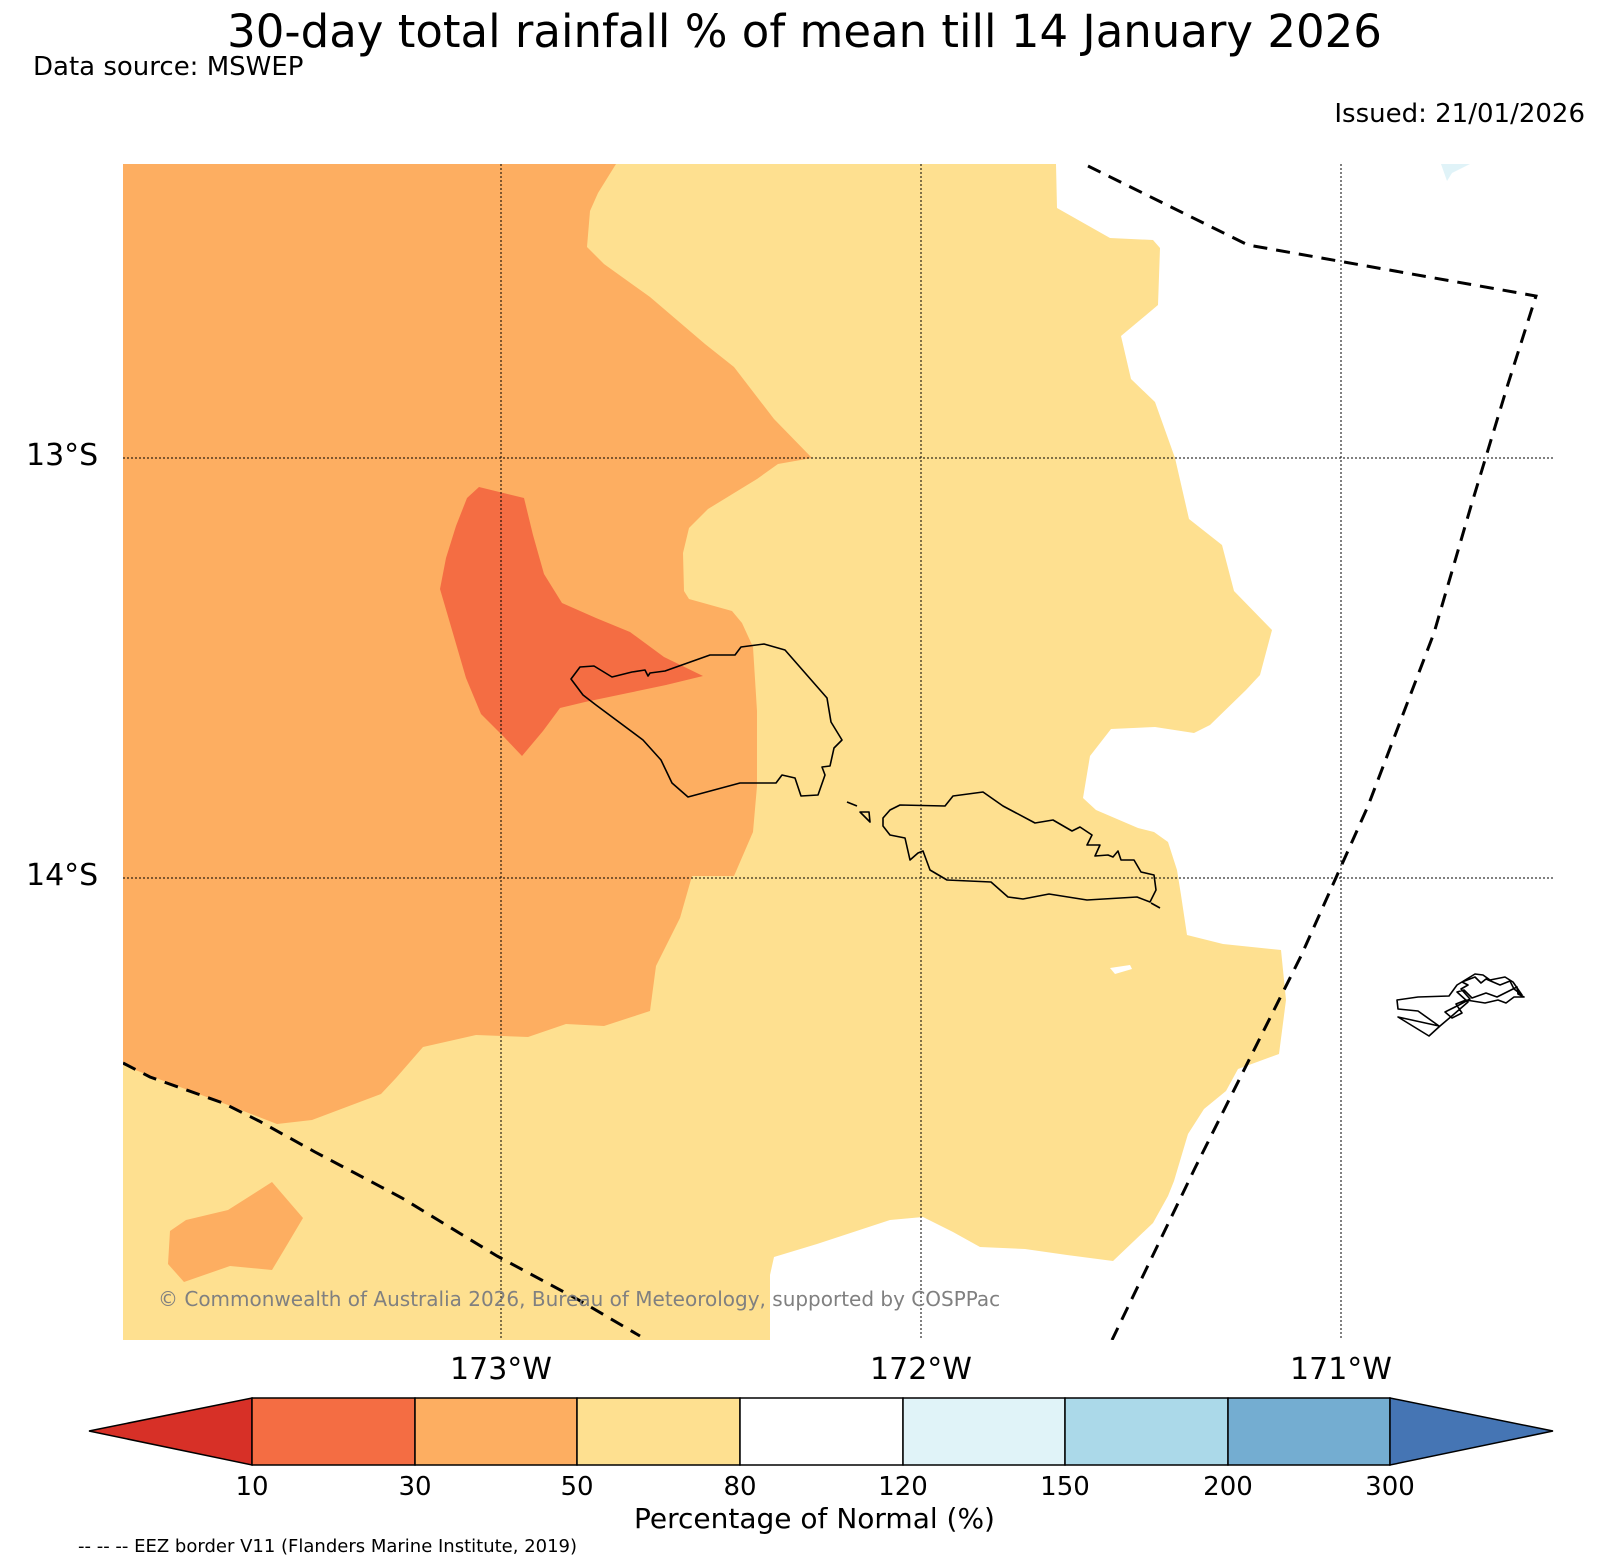 The width and height of the screenshot is (1609, 1563). I want to click on data-source-label: Data source: MSWEP, so click(168, 67).